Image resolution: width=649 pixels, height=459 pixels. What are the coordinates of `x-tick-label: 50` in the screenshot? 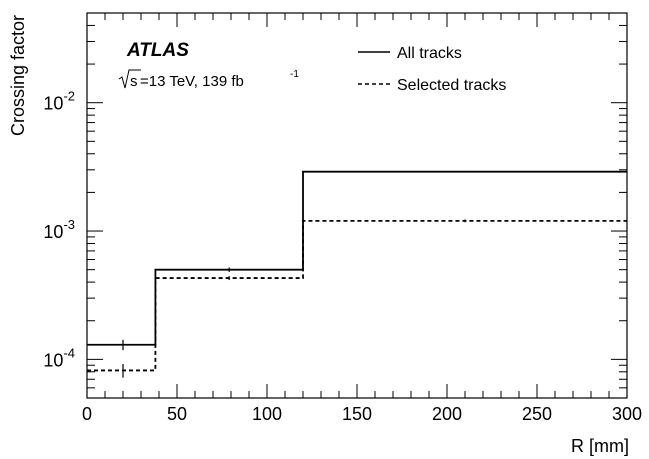 It's located at (177, 414).